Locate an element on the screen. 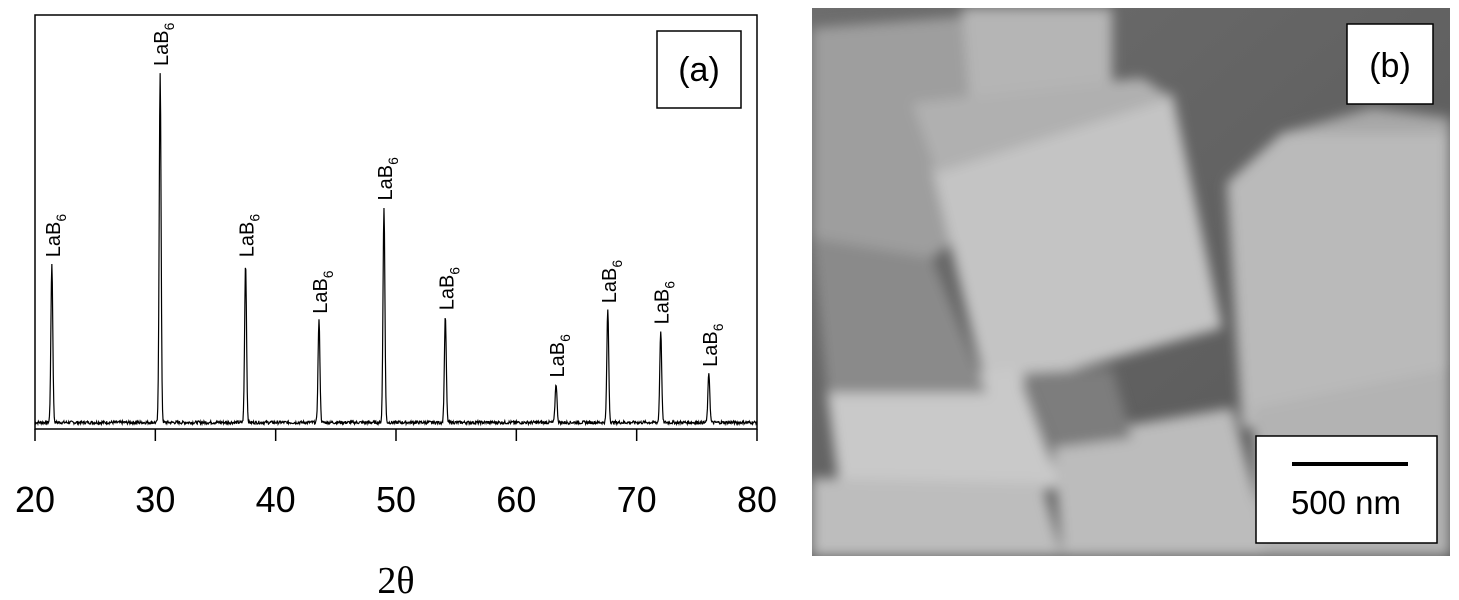 The height and width of the screenshot is (600, 1459). x-axis-tick-labels: 20 30 40 50 60 70 80 is located at coordinates (396, 499).